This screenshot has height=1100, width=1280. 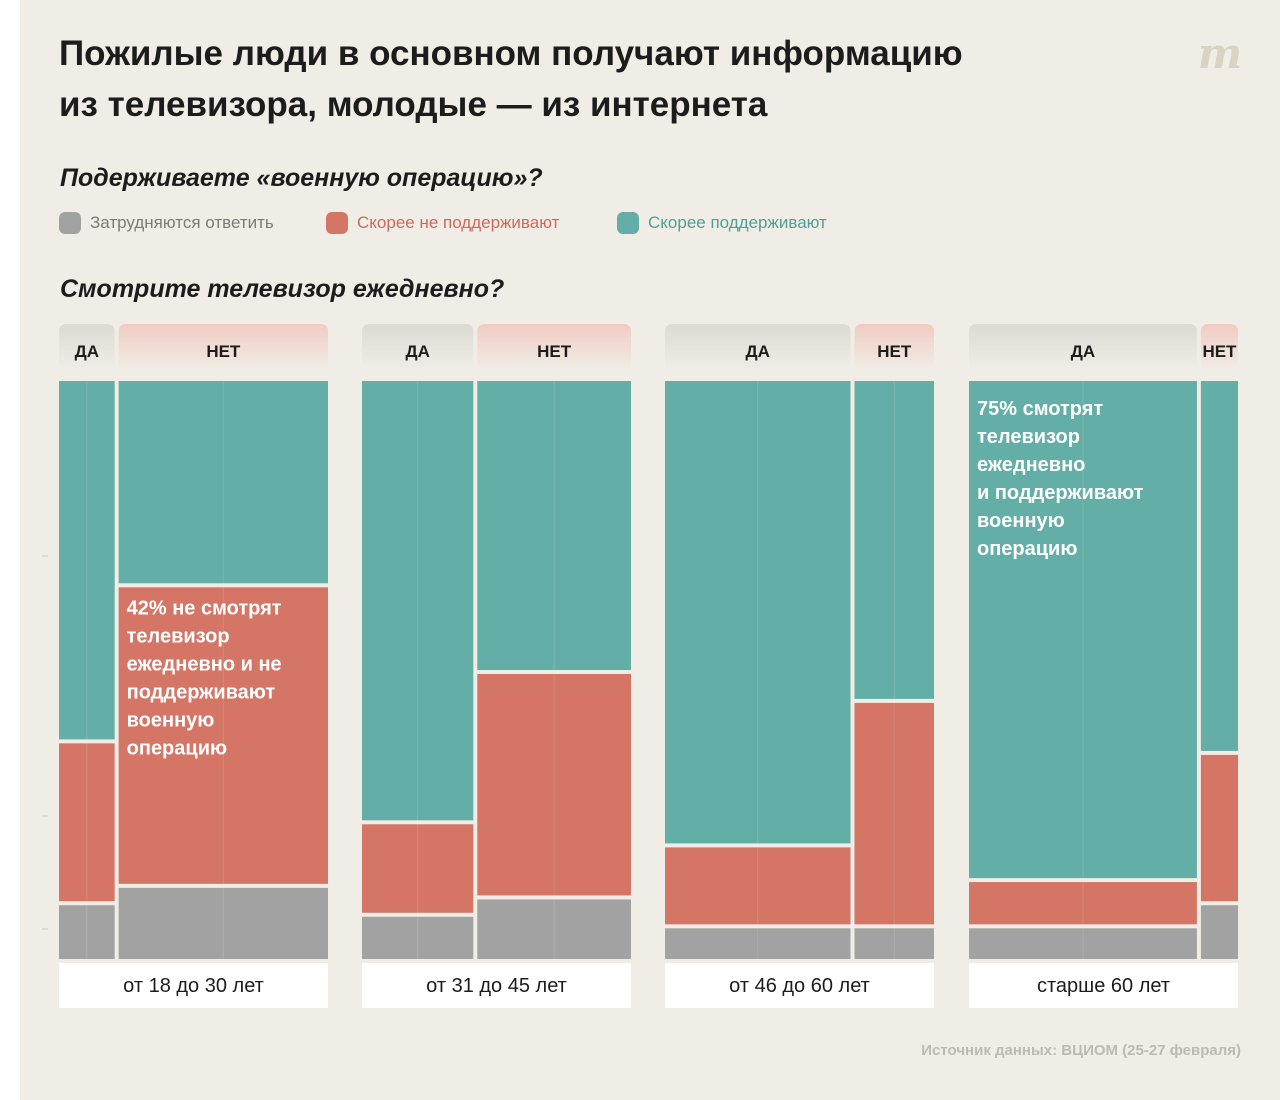 I want to click on tv-question: Смотрите телевизор ежедневно?, so click(x=282, y=289).